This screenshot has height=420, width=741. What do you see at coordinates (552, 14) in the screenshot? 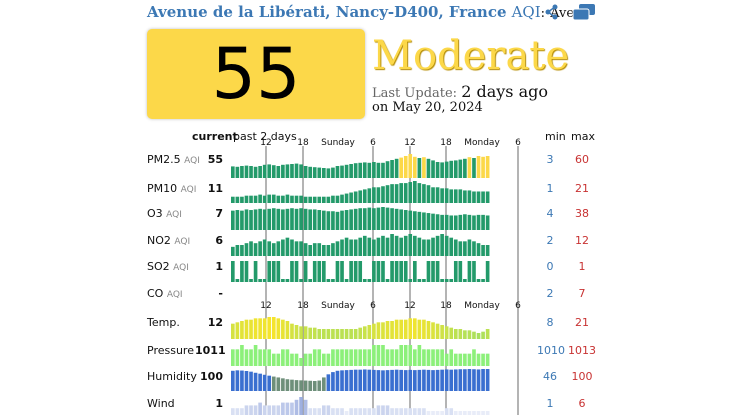
I see `share-icon` at bounding box center [552, 14].